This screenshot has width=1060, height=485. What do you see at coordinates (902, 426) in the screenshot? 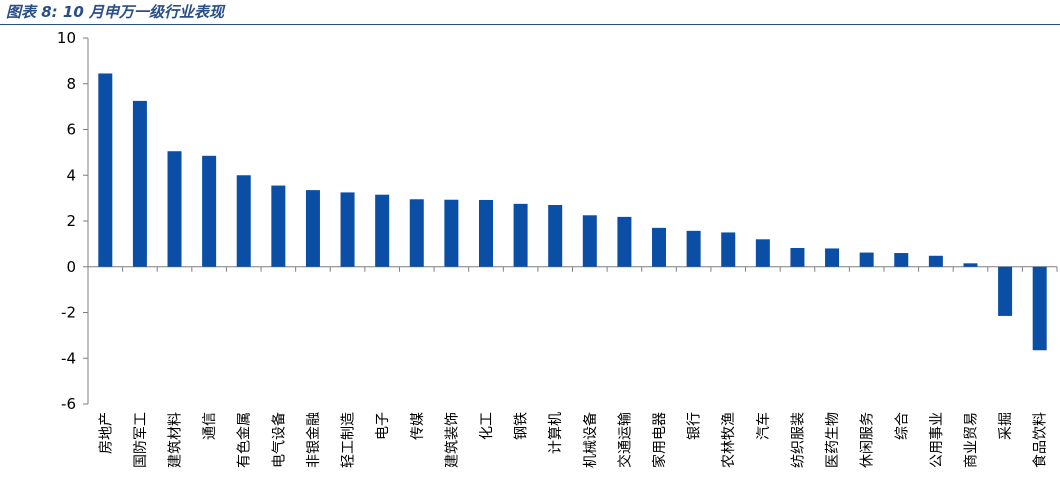
I see `category-label: 综合` at bounding box center [902, 426].